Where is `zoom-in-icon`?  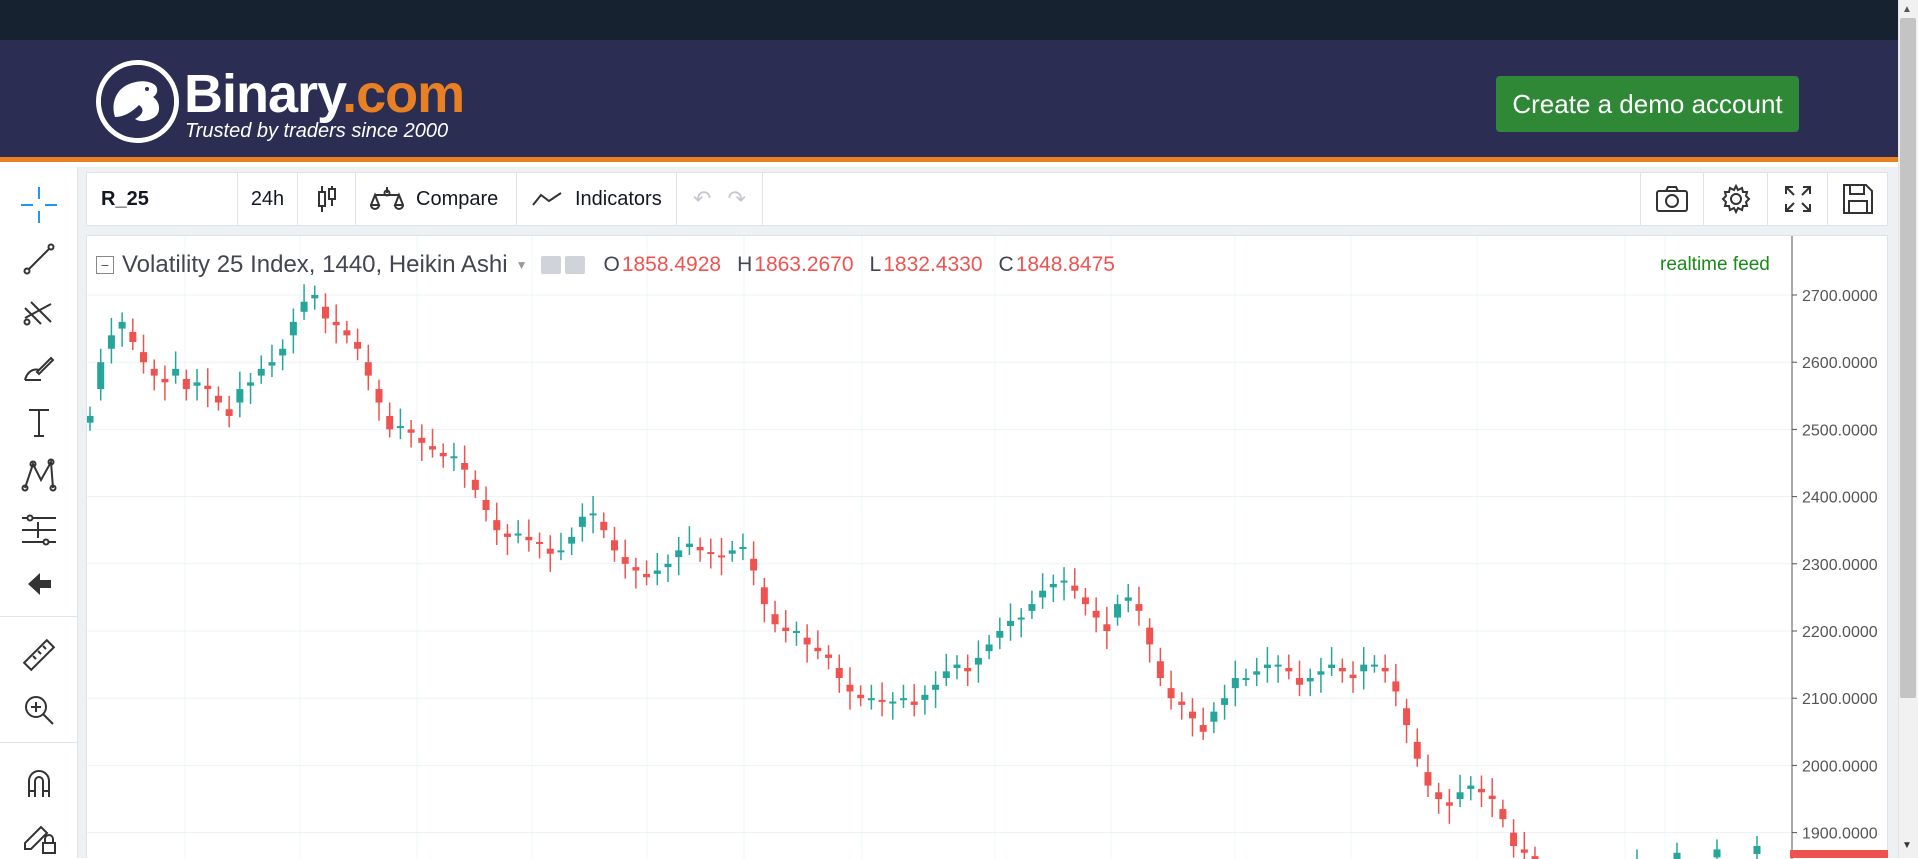
zoom-in-icon is located at coordinates (39, 710).